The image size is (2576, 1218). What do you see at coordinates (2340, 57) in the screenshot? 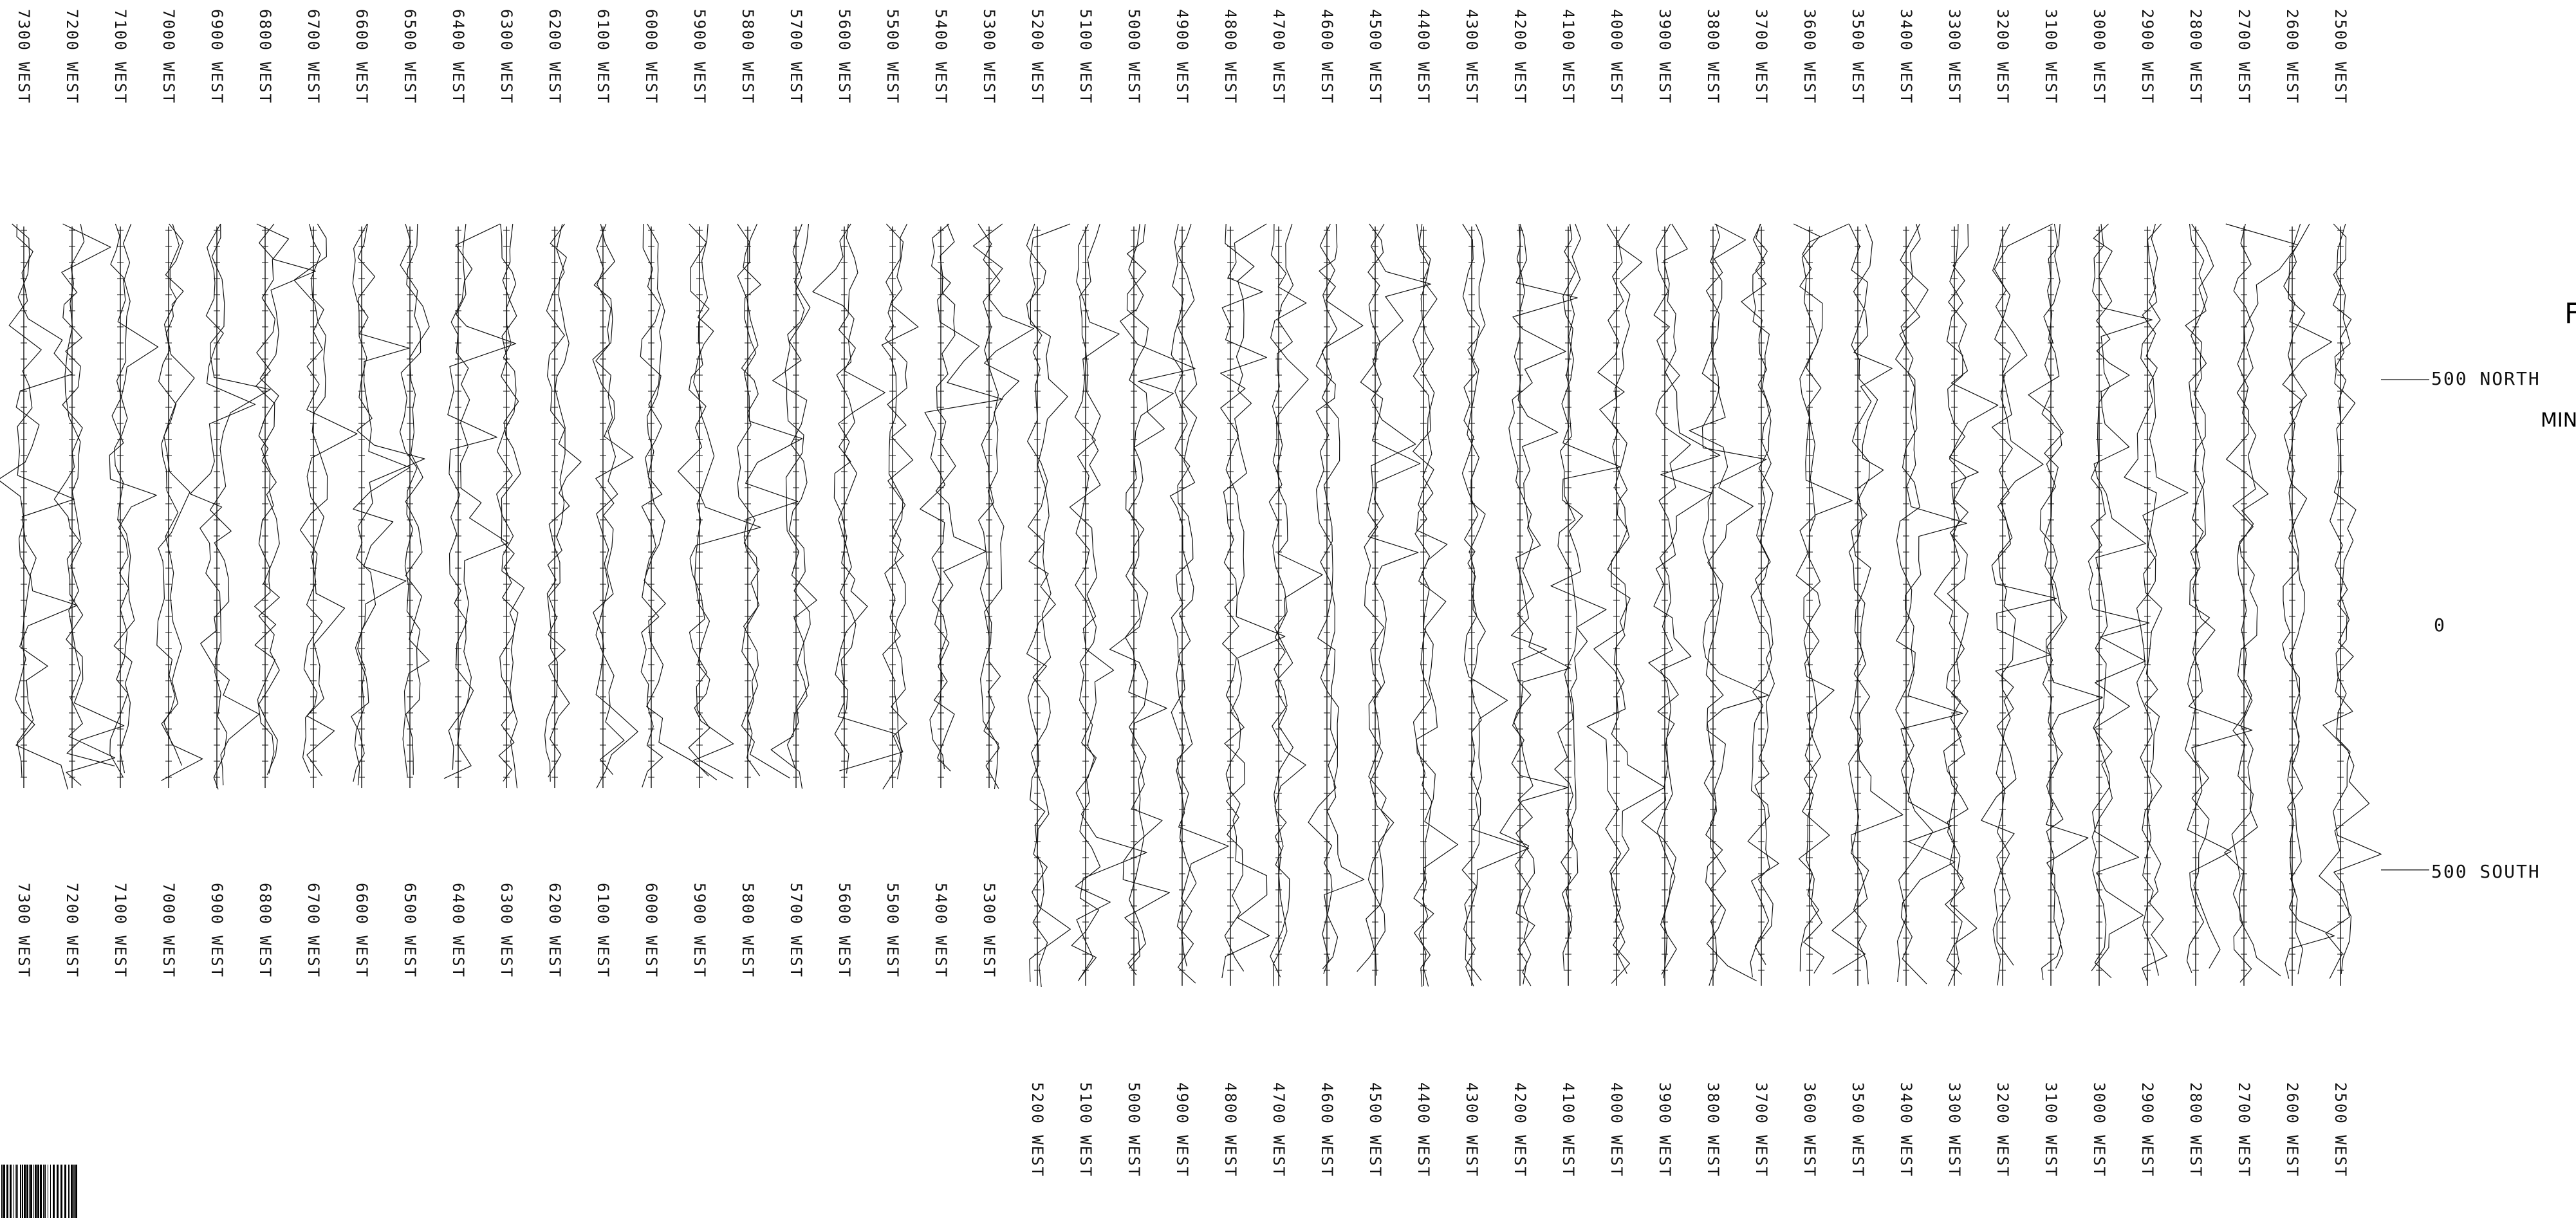
I see `line-label: 2500 WEST` at bounding box center [2340, 57].